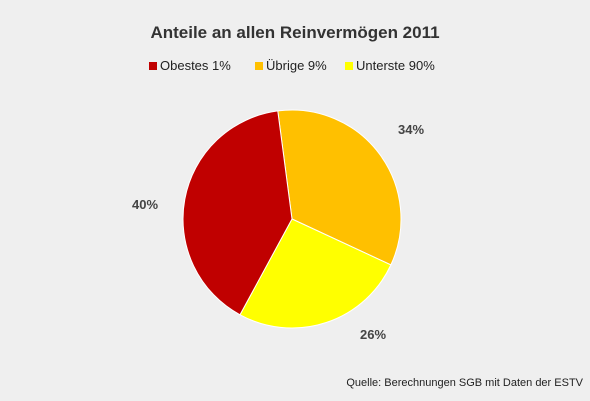  What do you see at coordinates (153, 66) in the screenshot?
I see `legend-swatch-obestes` at bounding box center [153, 66].